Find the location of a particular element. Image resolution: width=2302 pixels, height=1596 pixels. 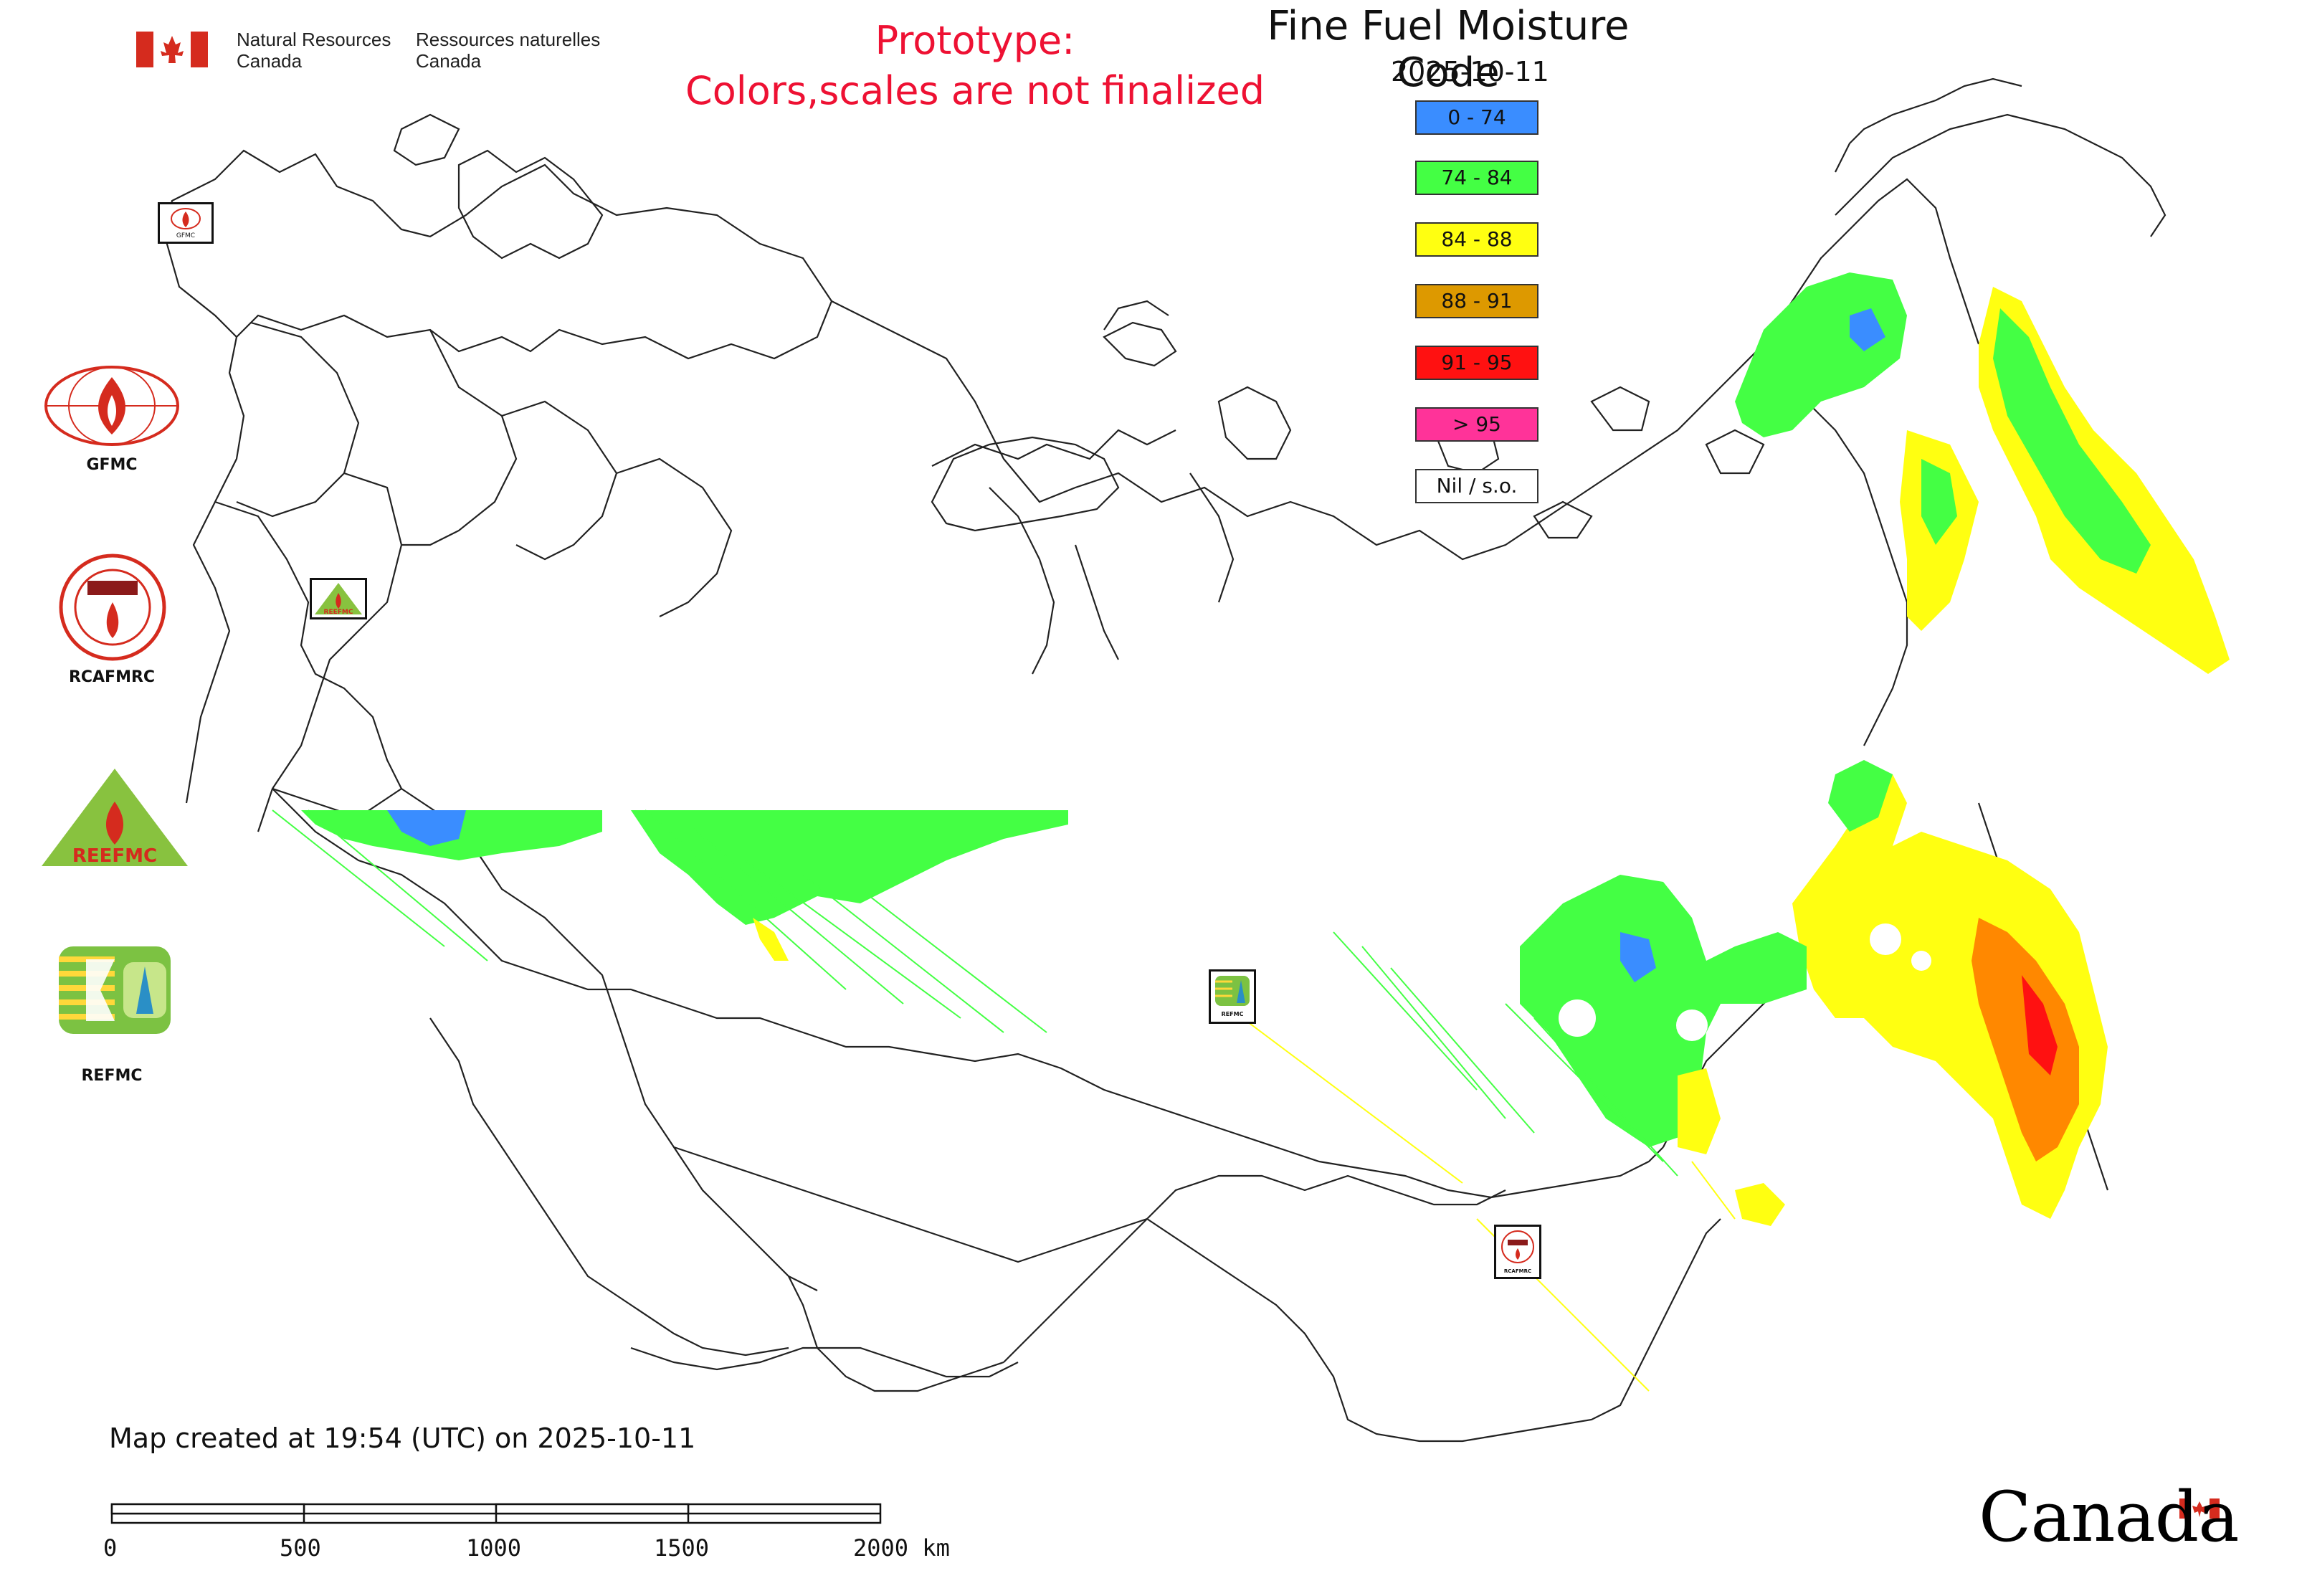

legend-item-91-95: 91 - 95 is located at coordinates (1477, 363).